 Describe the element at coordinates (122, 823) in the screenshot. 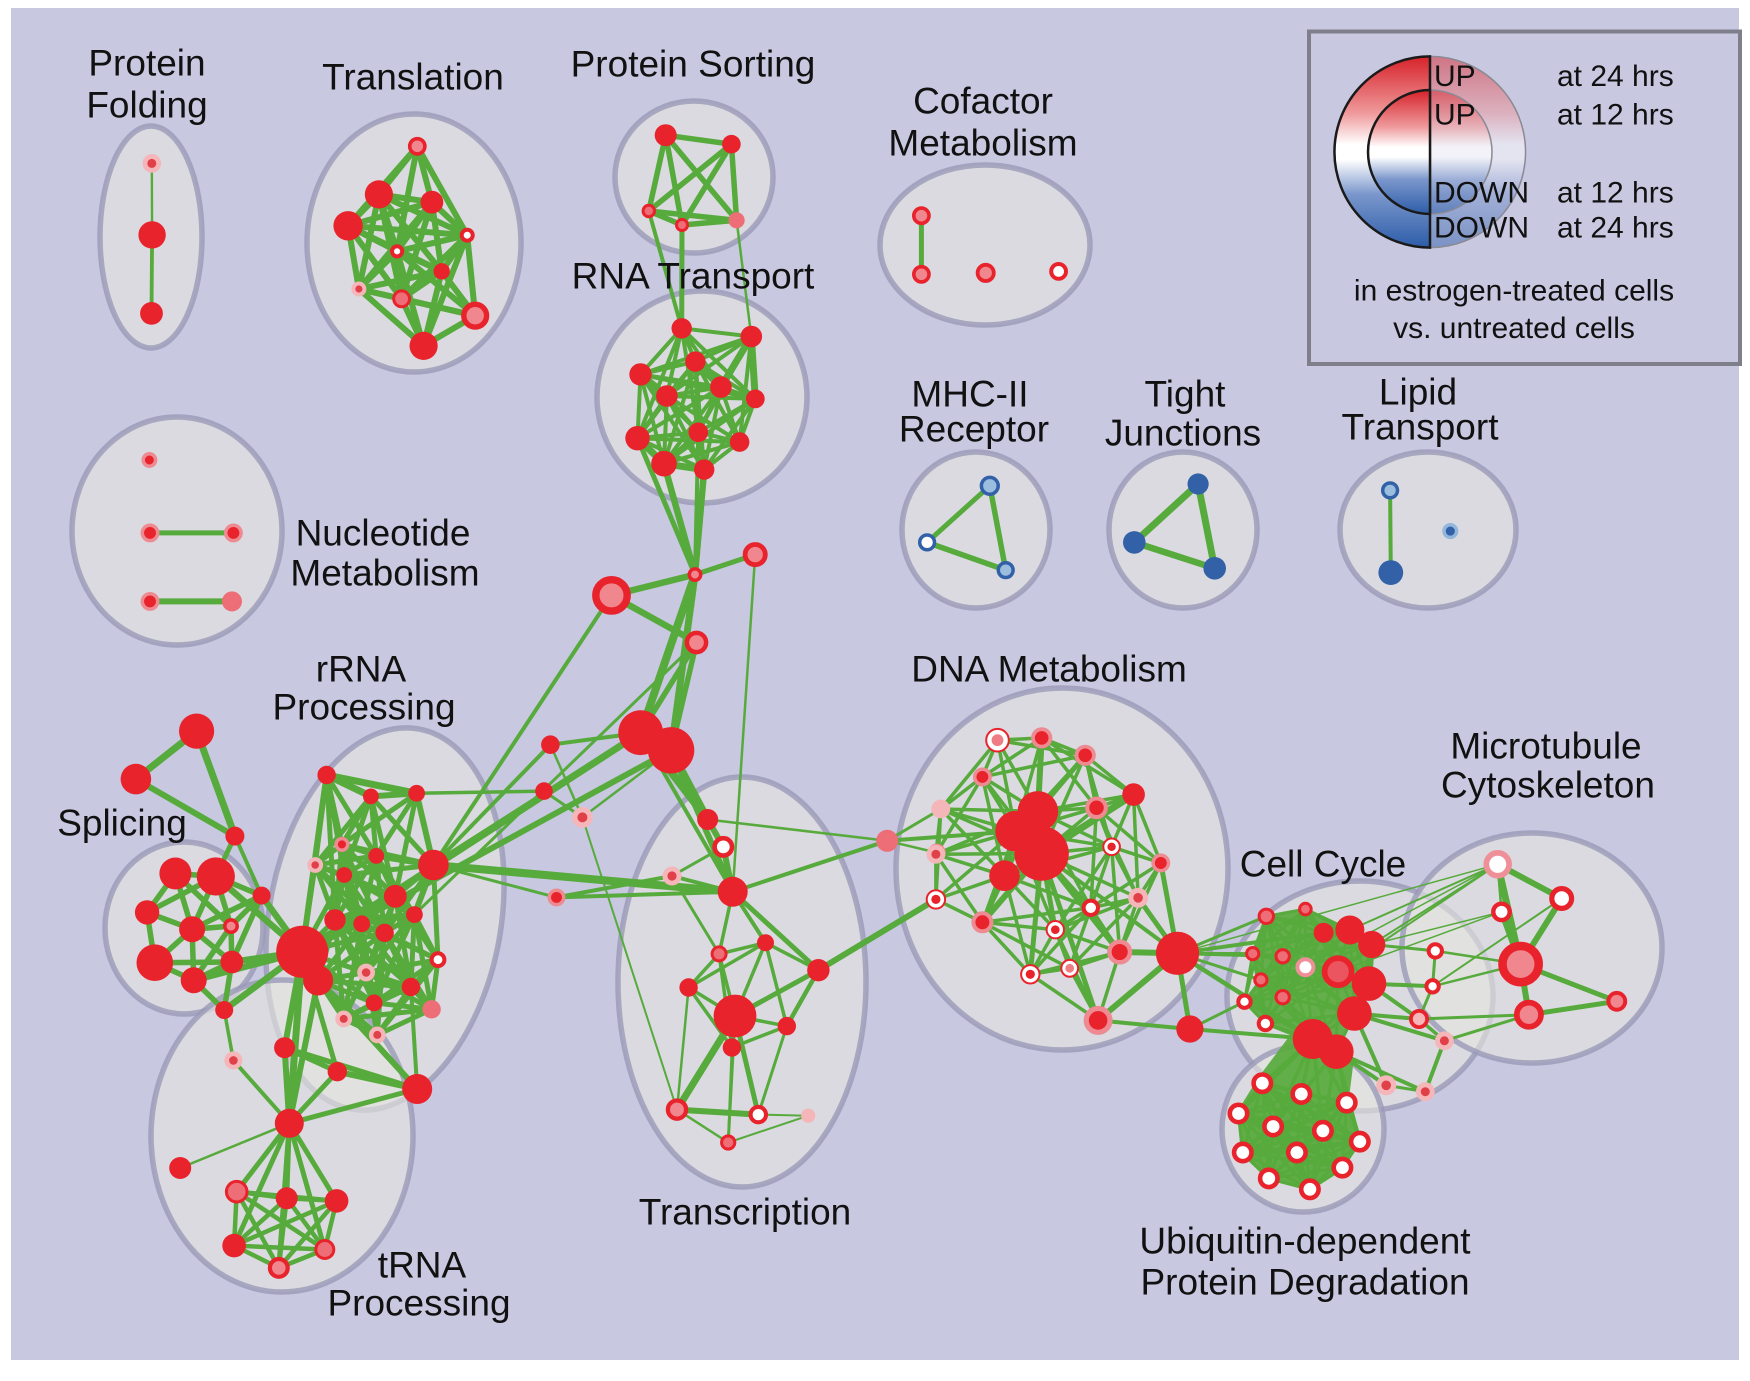

I see `svg-text: Splicing` at that location.